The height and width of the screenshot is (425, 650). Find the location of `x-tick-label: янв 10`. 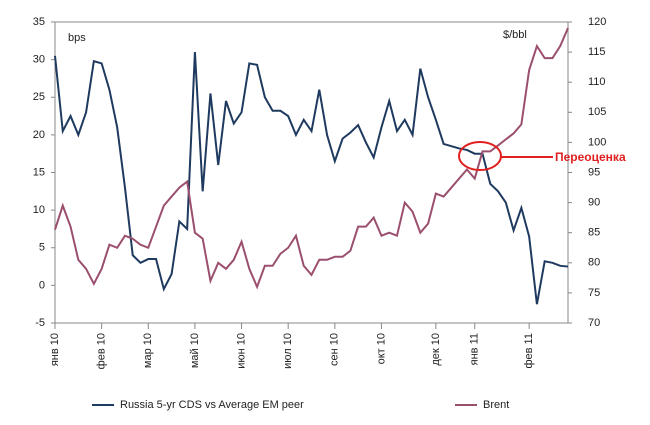

x-tick-label: янв 10 is located at coordinates (55, 349).